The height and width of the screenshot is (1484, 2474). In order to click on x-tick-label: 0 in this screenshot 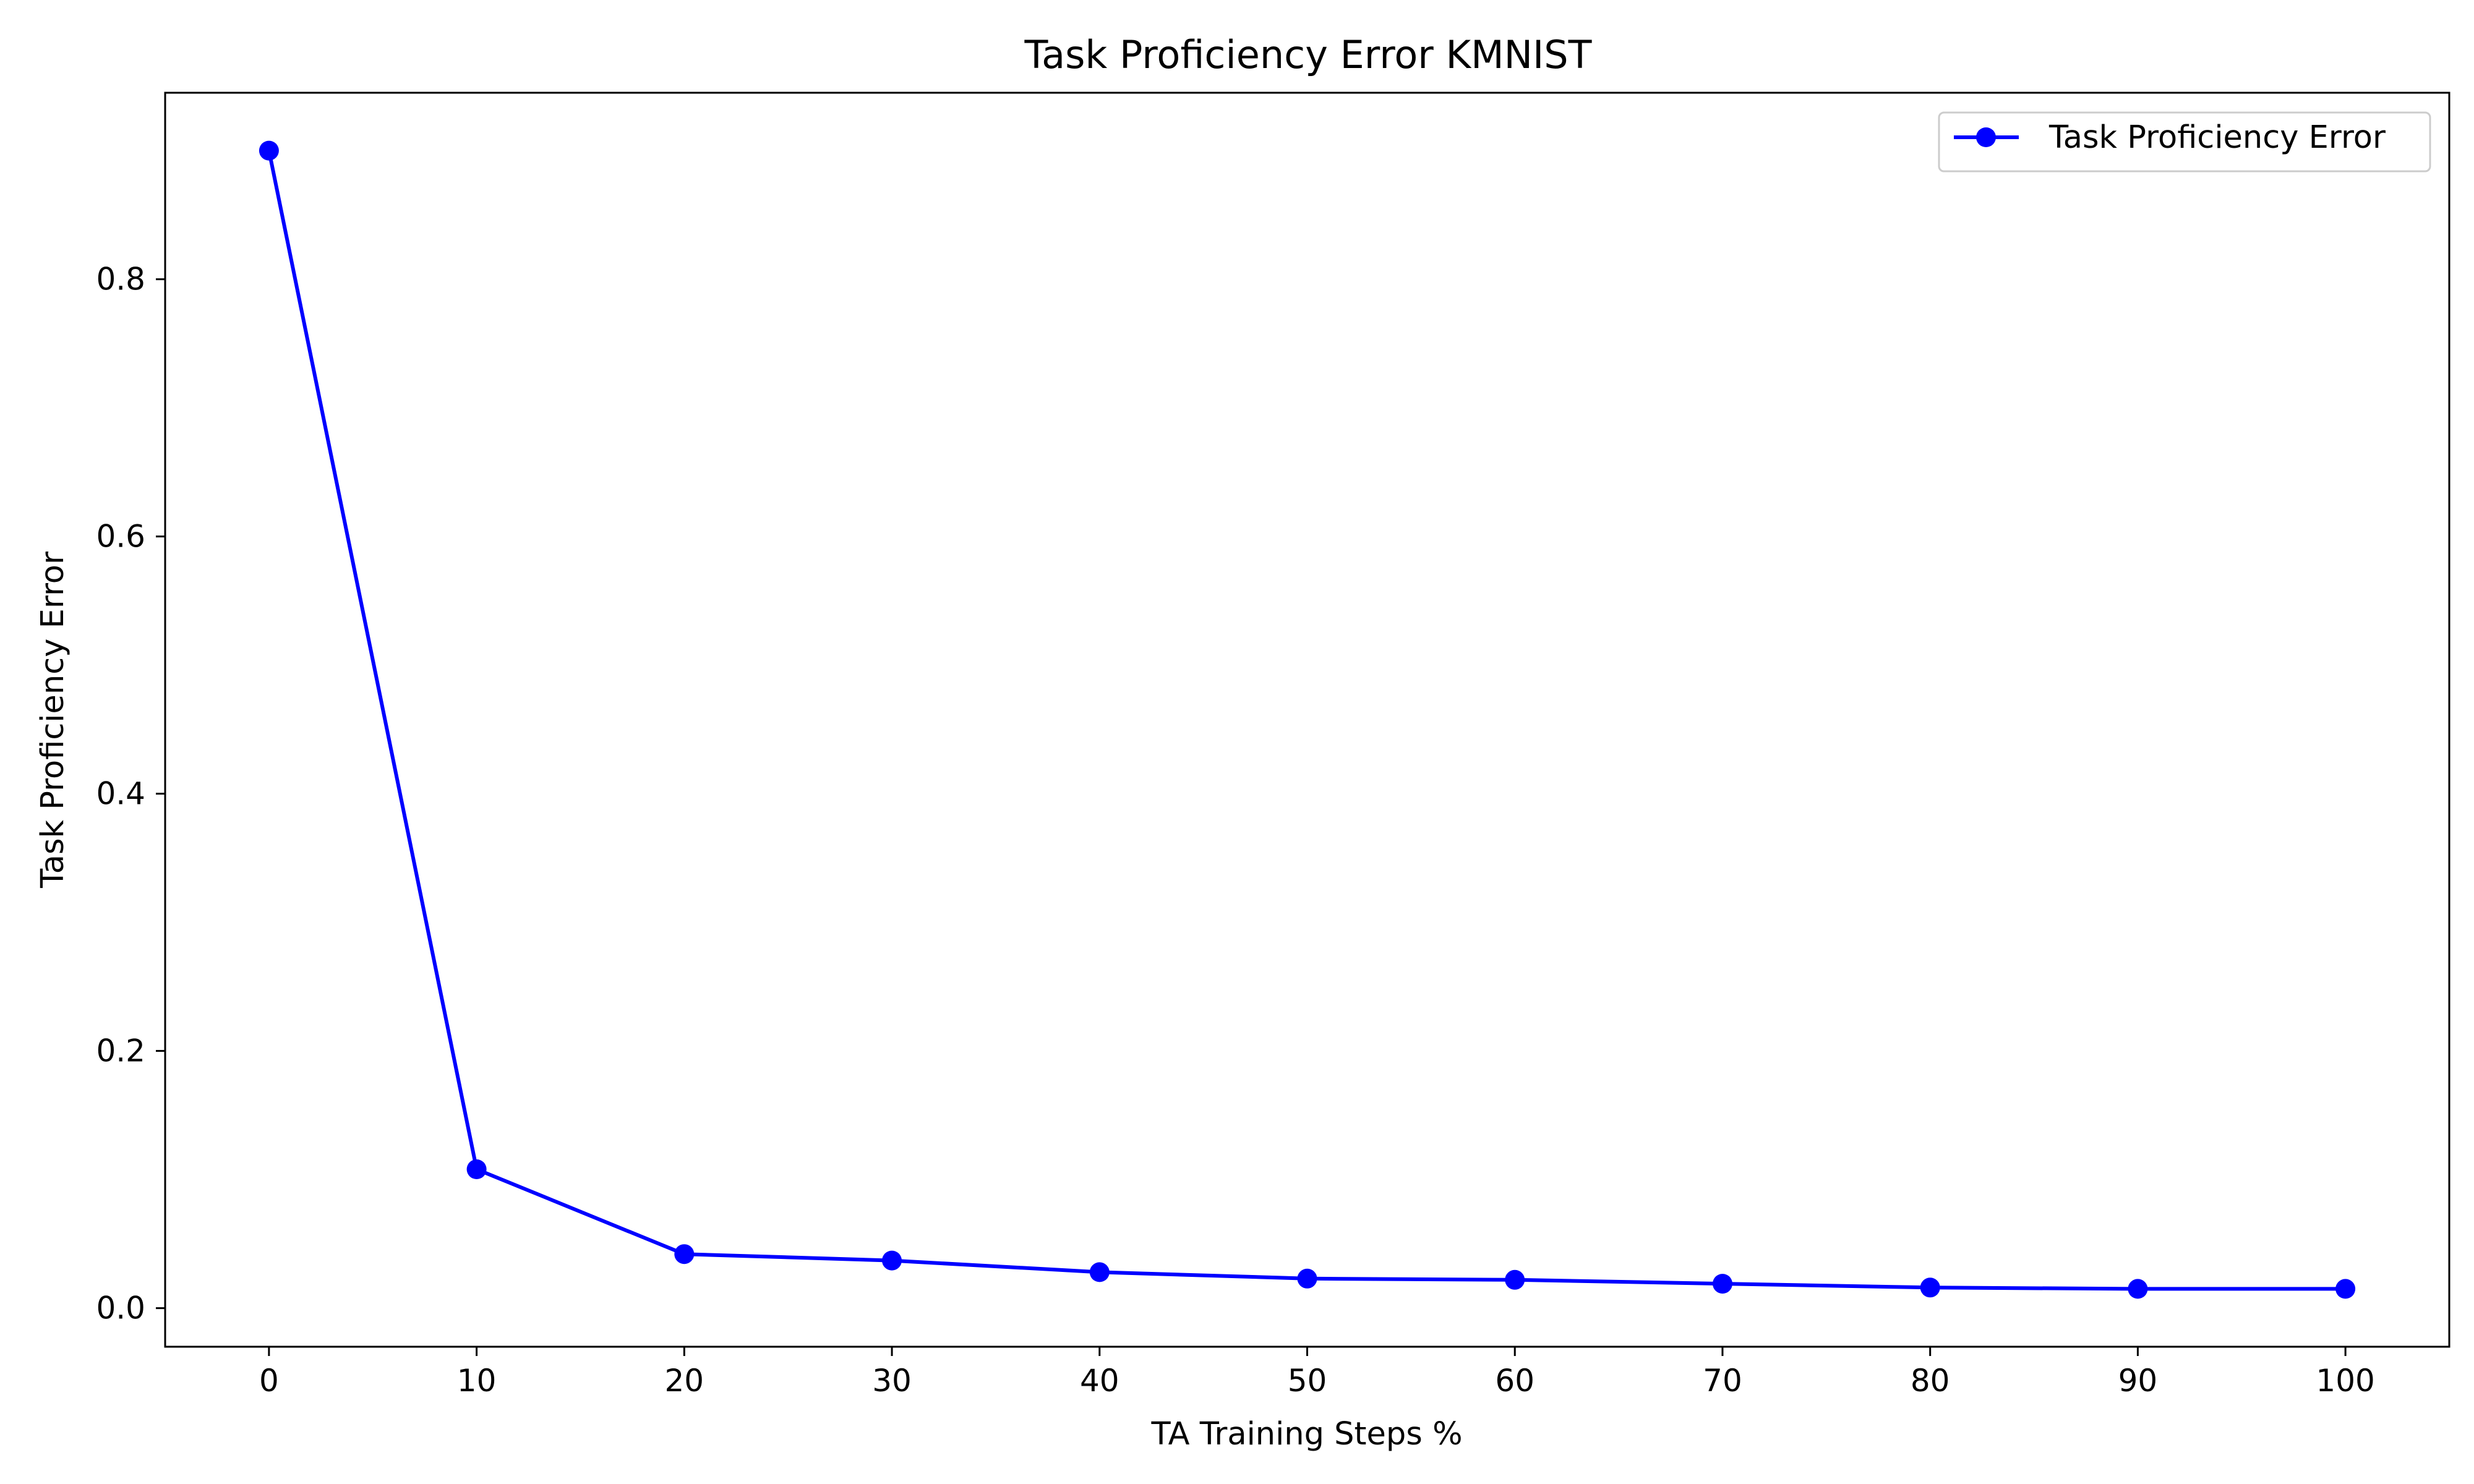, I will do `click(269, 1381)`.